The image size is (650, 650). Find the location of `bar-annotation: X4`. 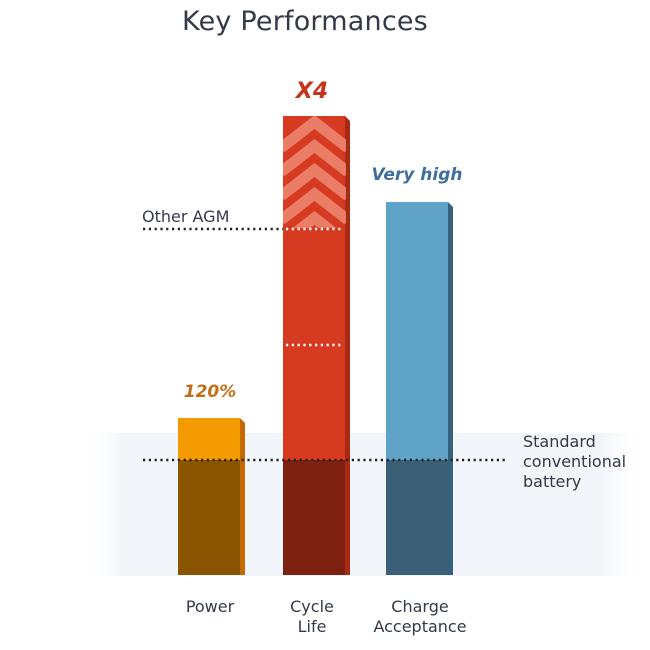

bar-annotation: X4 is located at coordinates (311, 91).